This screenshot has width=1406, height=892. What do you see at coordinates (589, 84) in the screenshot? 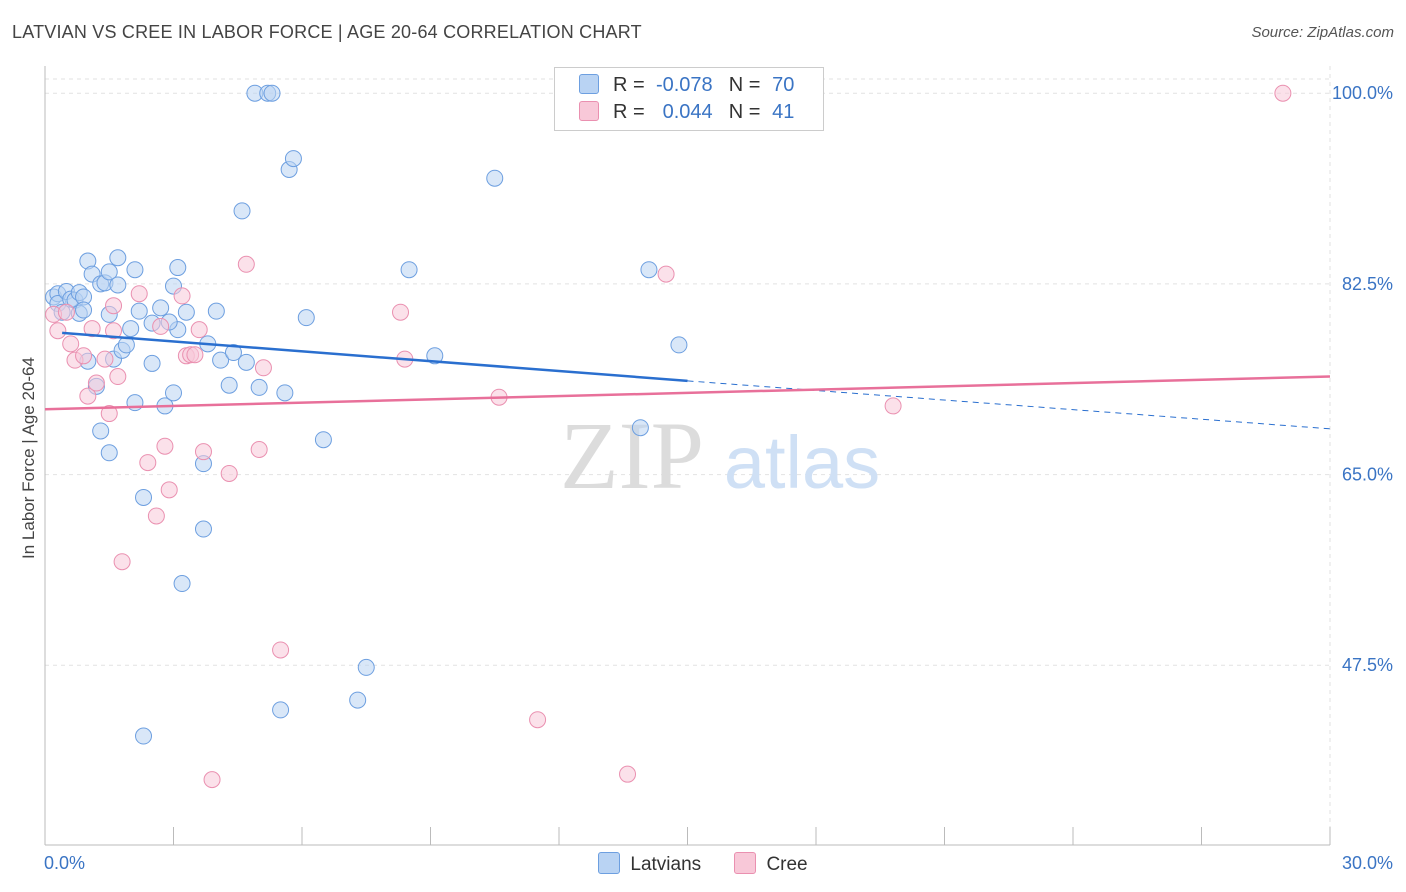
I see `latvians-swatch-icon` at bounding box center [589, 84].